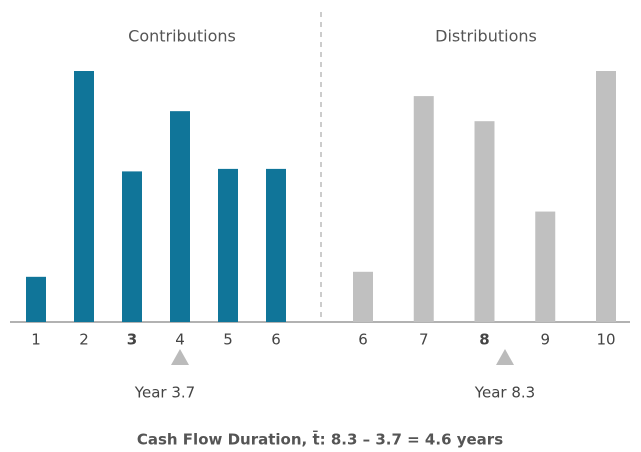 This screenshot has height=452, width=641. I want to click on x-tick-label: 3, so click(132, 340).